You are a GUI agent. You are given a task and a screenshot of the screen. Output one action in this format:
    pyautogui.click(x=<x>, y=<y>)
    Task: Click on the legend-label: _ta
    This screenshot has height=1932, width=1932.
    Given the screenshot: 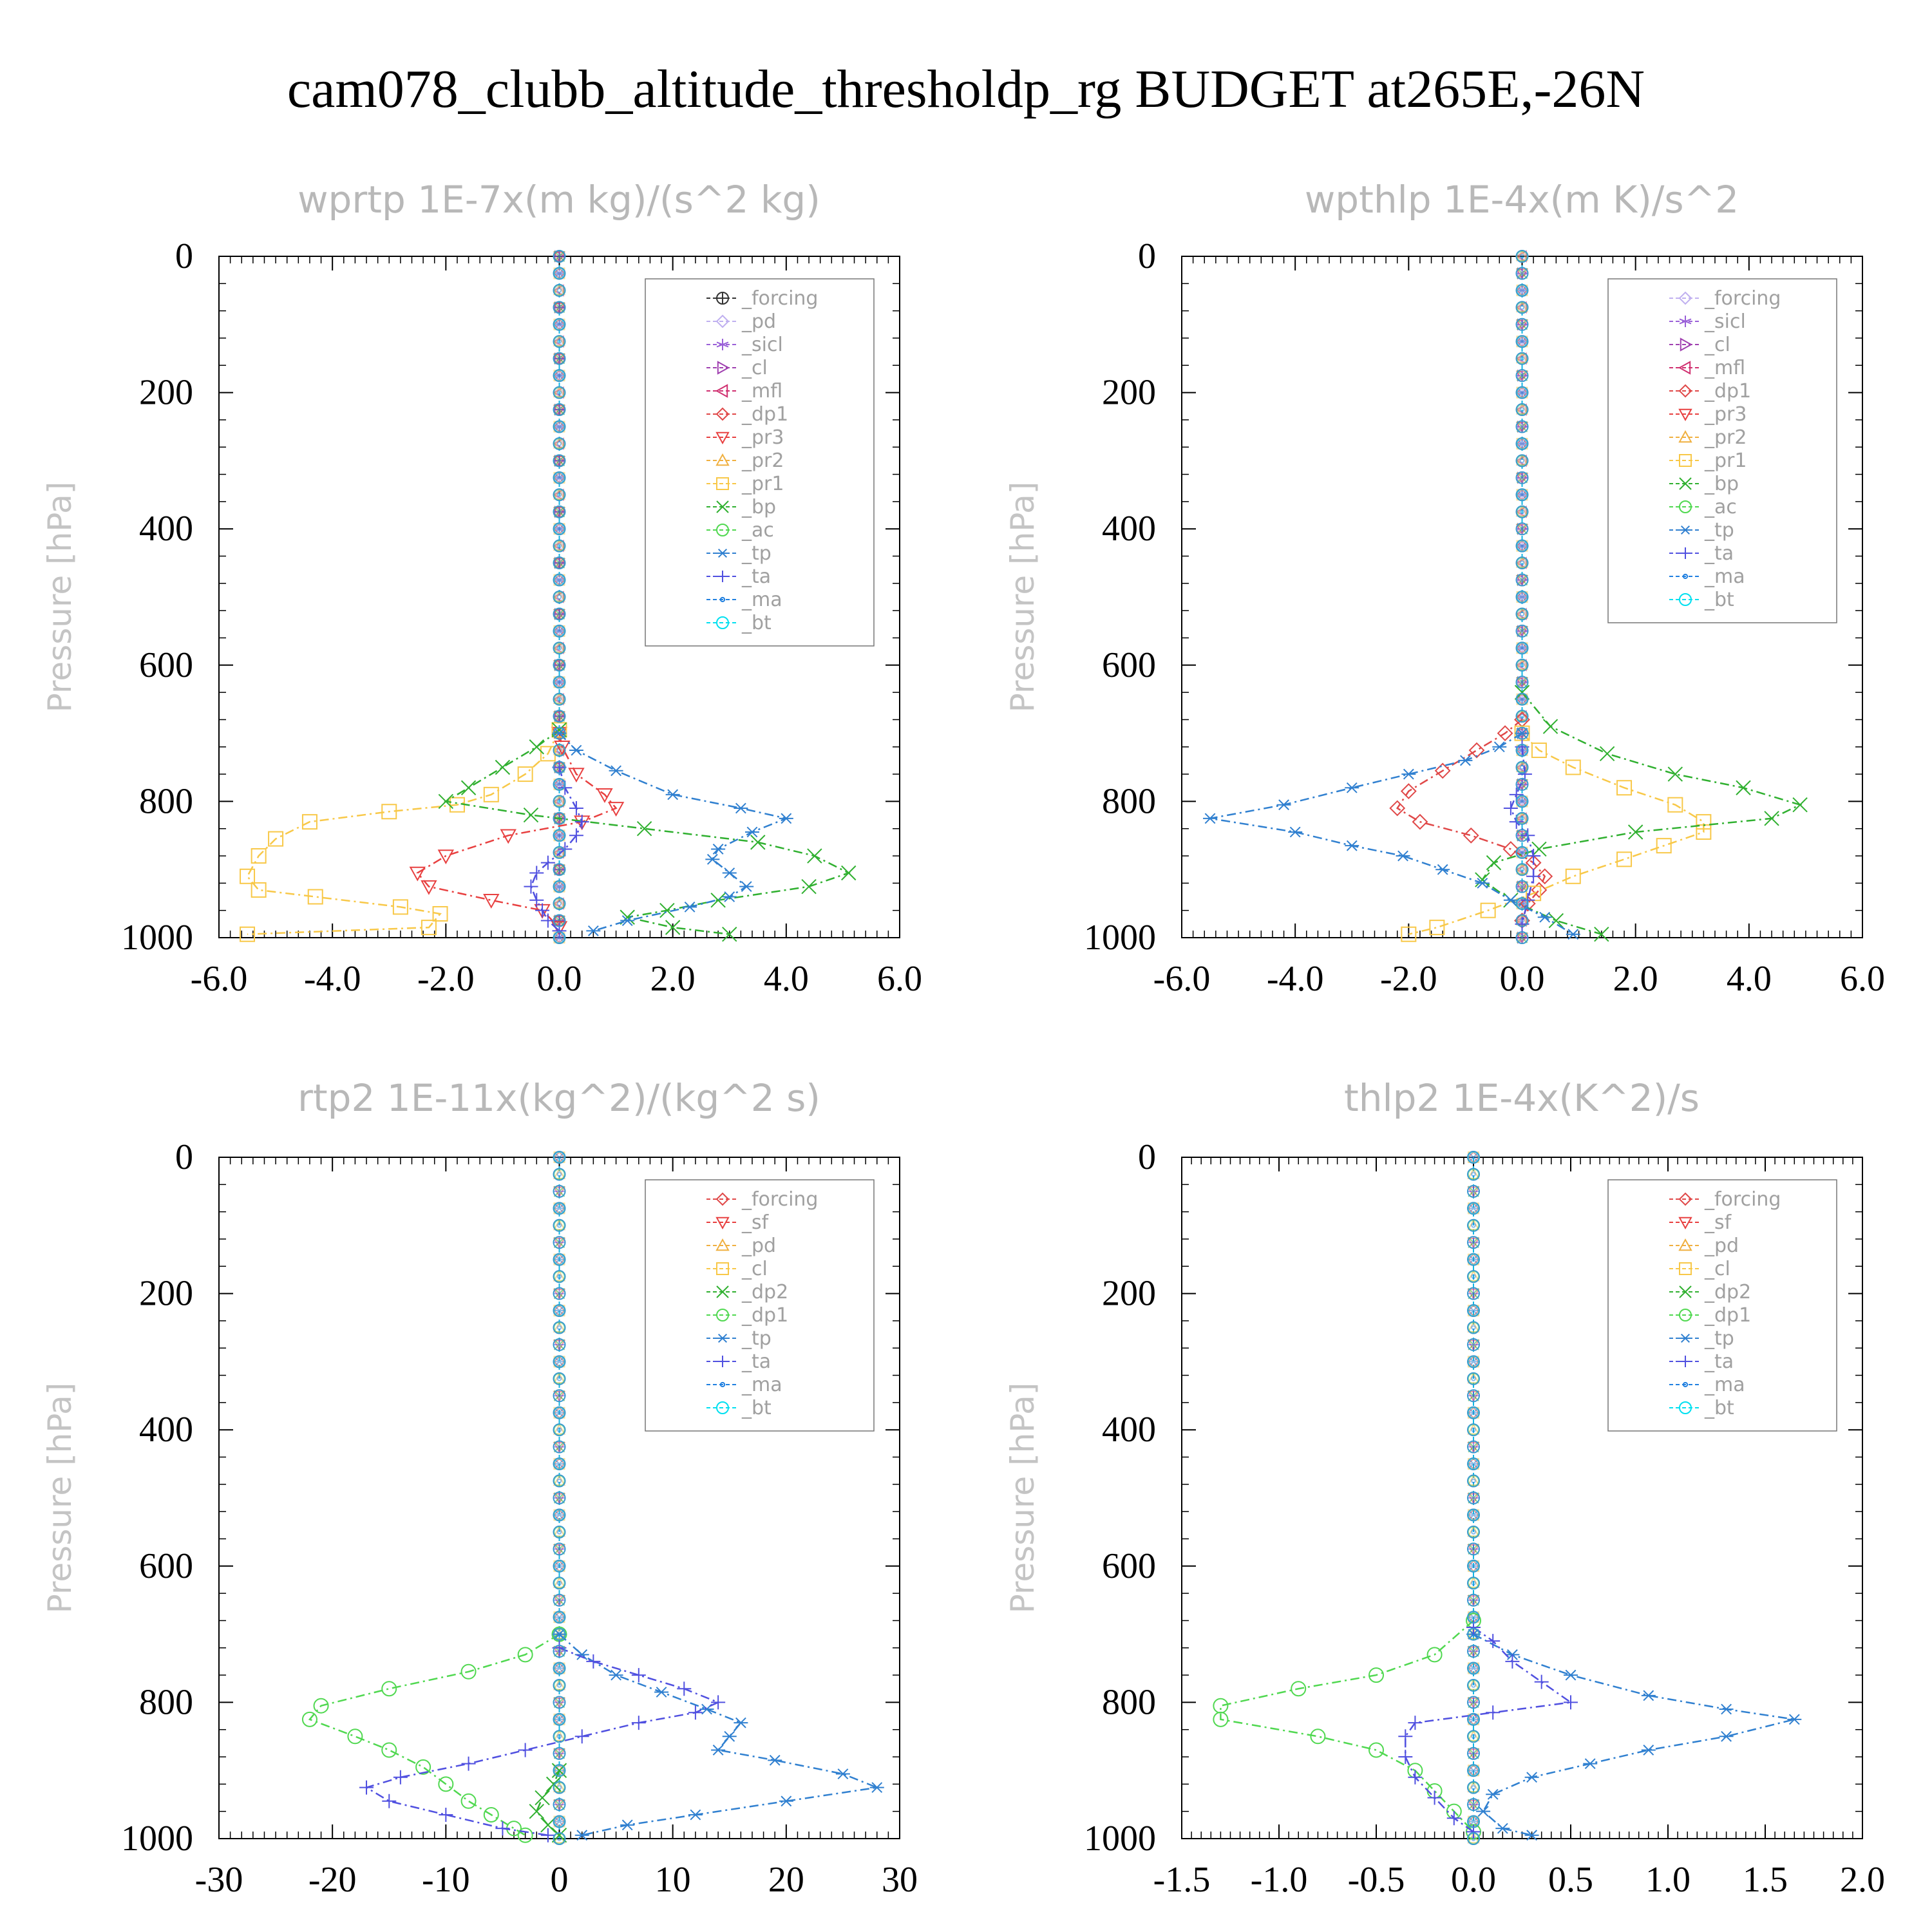 What is the action you would take?
    pyautogui.click(x=756, y=576)
    